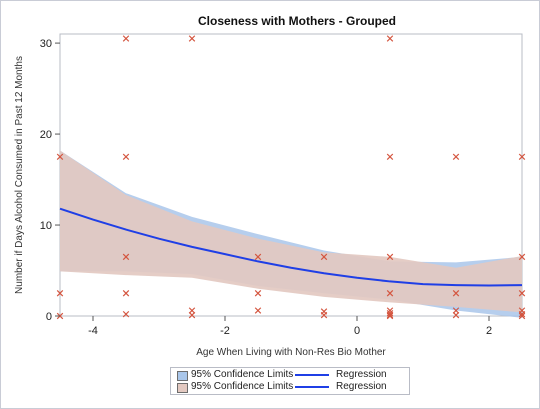 This screenshot has width=540, height=409. What do you see at coordinates (93, 331) in the screenshot?
I see `x-tick-label: -4` at bounding box center [93, 331].